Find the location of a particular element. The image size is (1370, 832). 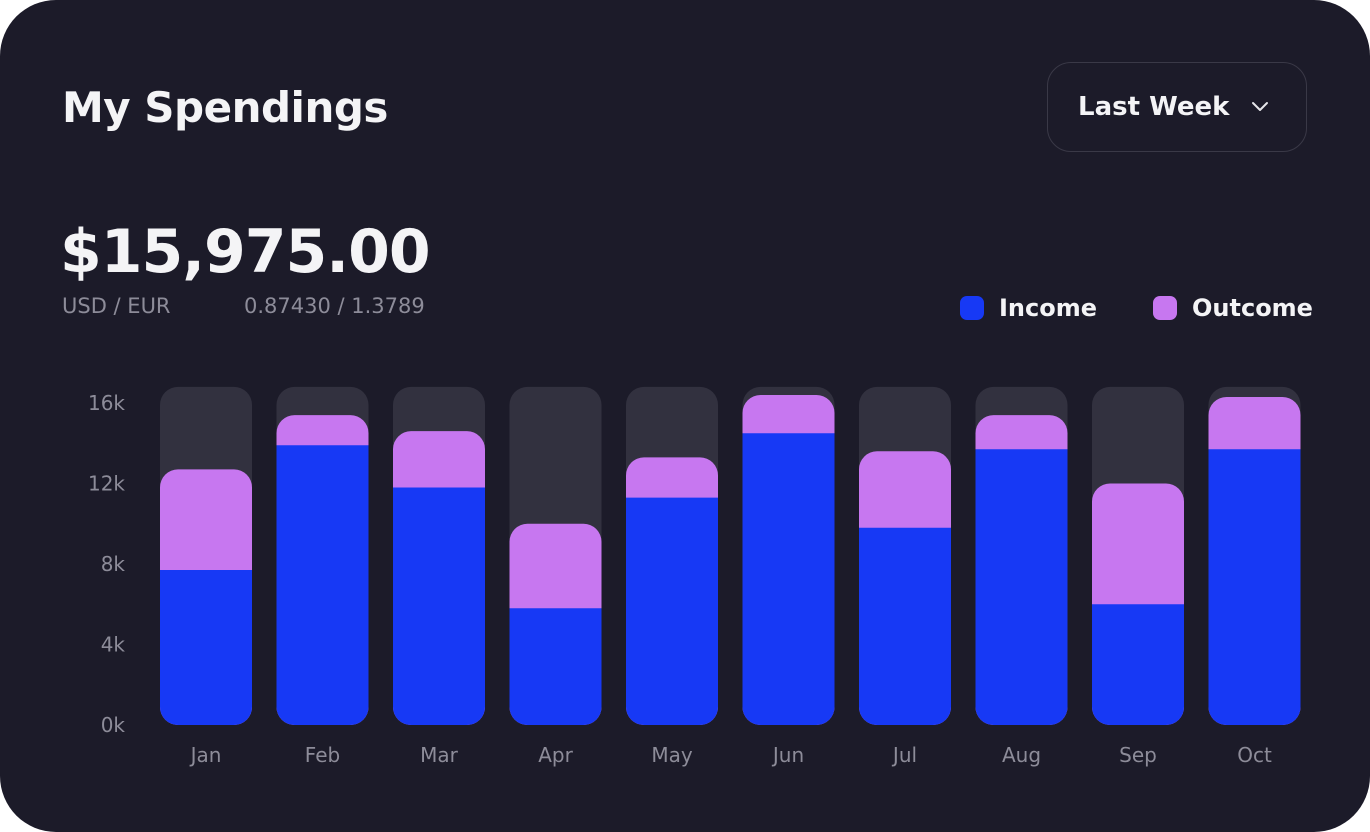

bar-income-oct is located at coordinates (1254, 587).